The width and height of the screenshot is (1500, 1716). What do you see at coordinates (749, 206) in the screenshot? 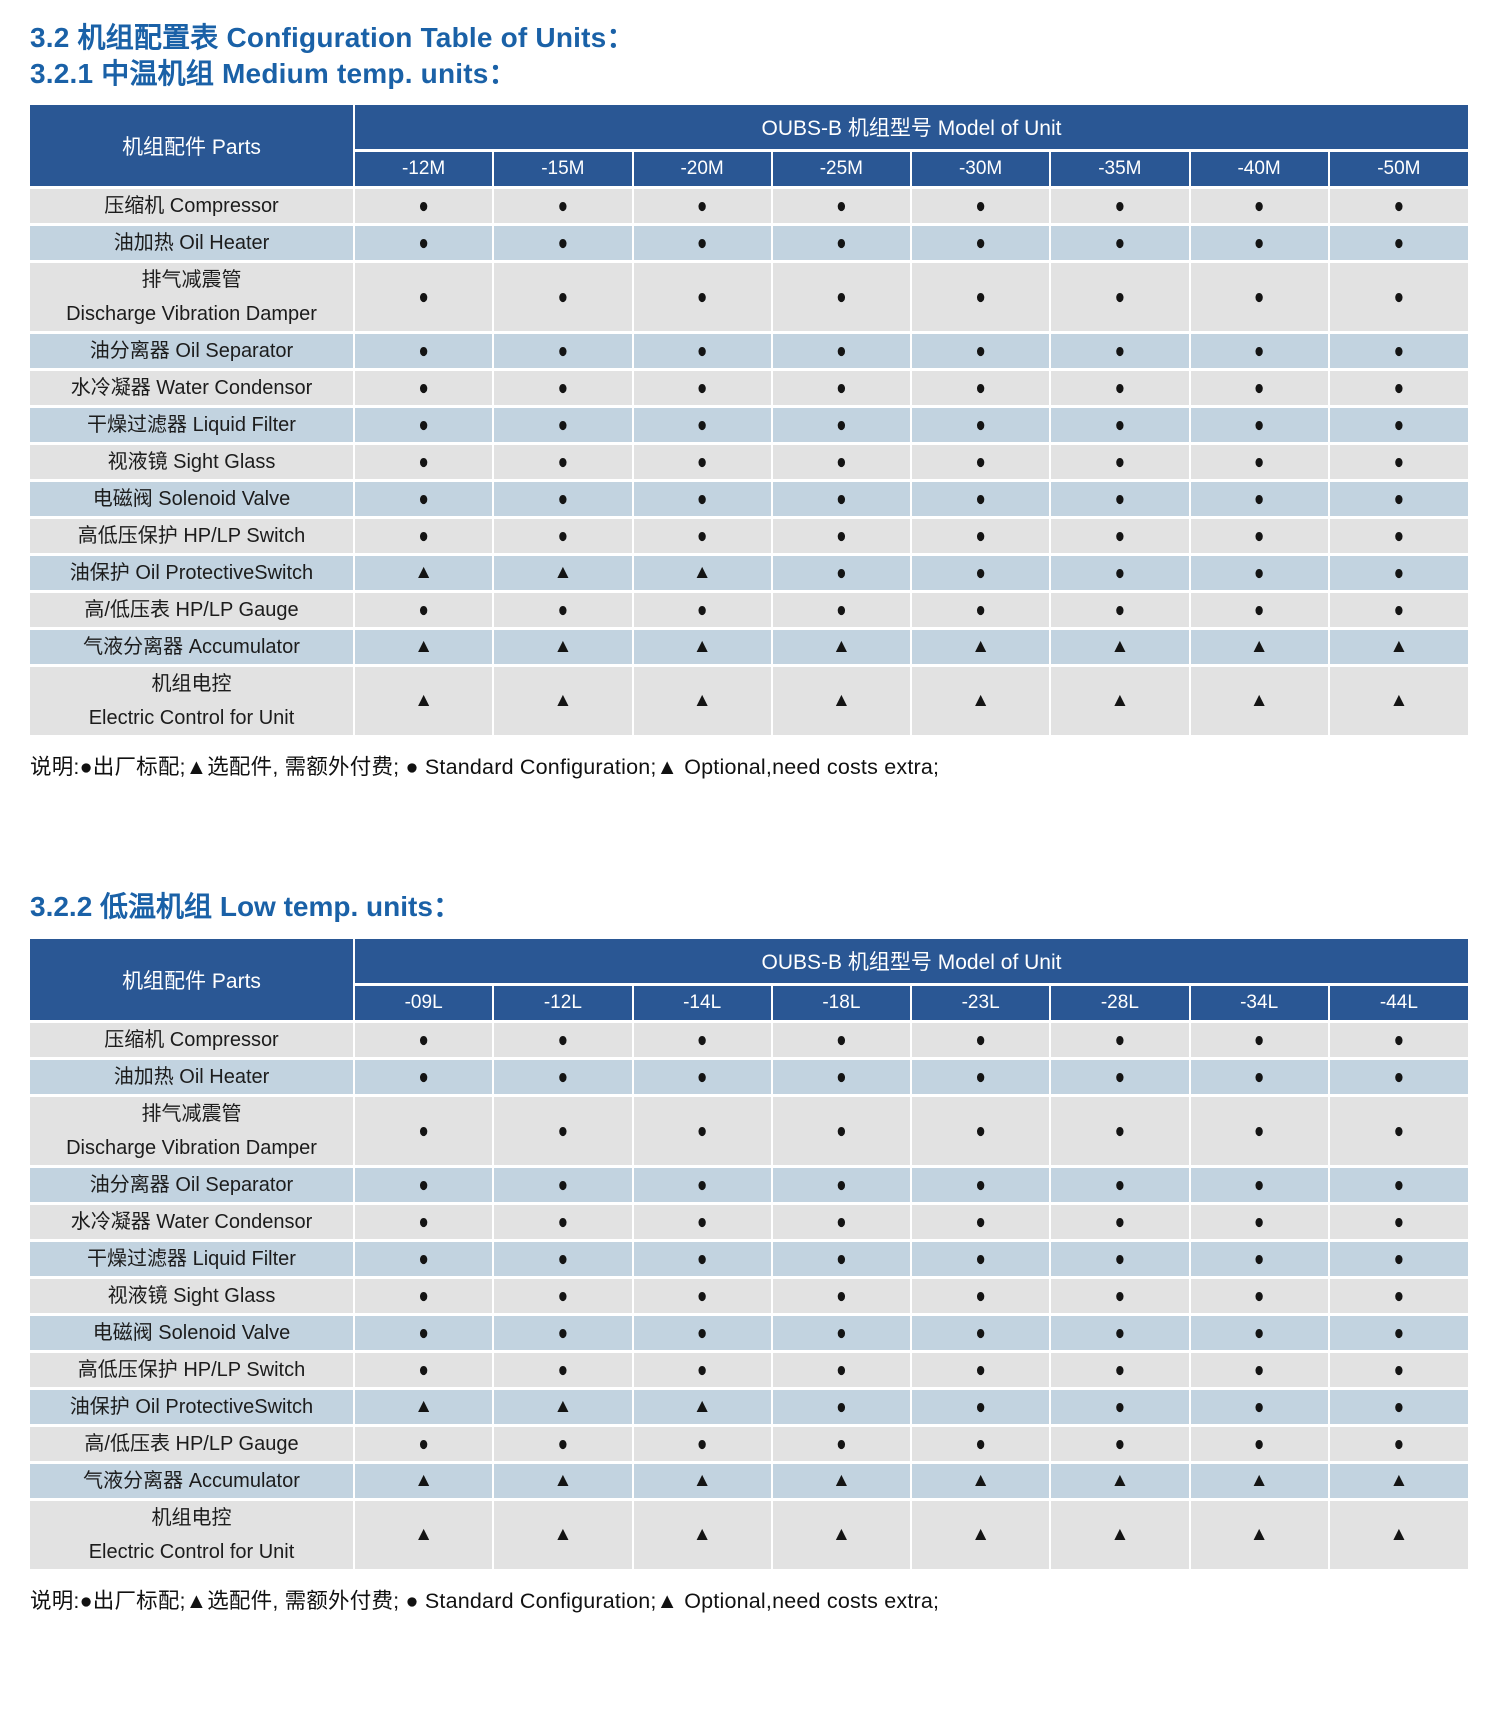
I see `table-row: 压缩机 Compressor ● ● ● ● ● ● ● ●` at bounding box center [749, 206].